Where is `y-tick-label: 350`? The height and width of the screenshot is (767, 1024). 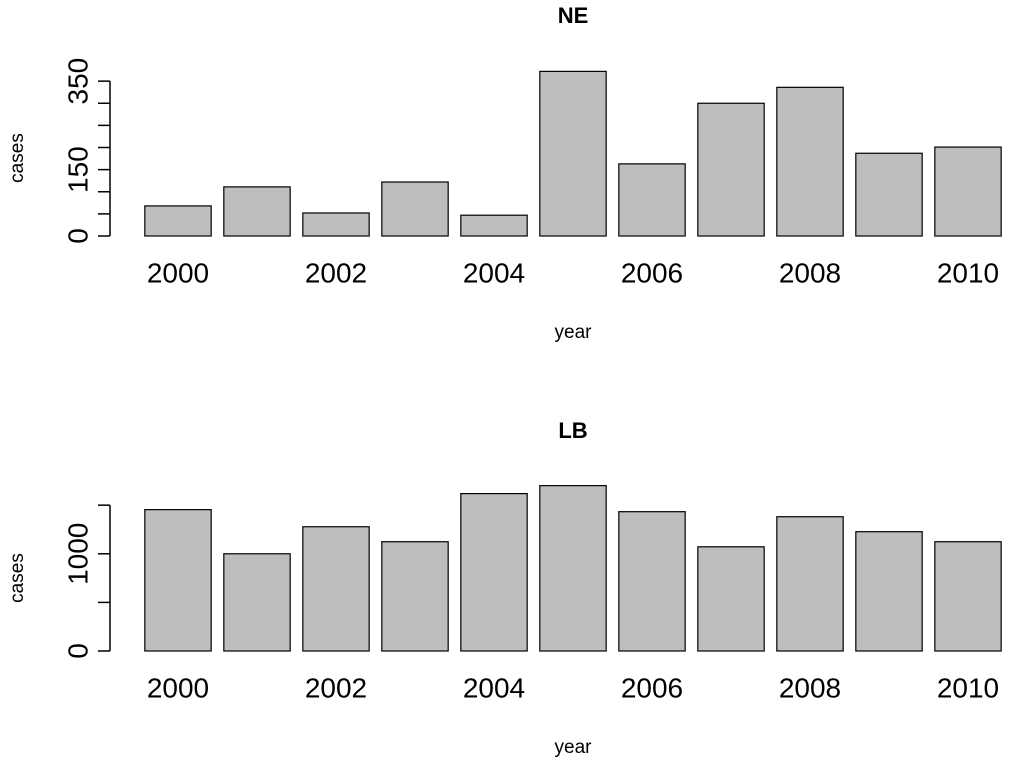 y-tick-label: 350 is located at coordinates (77, 81).